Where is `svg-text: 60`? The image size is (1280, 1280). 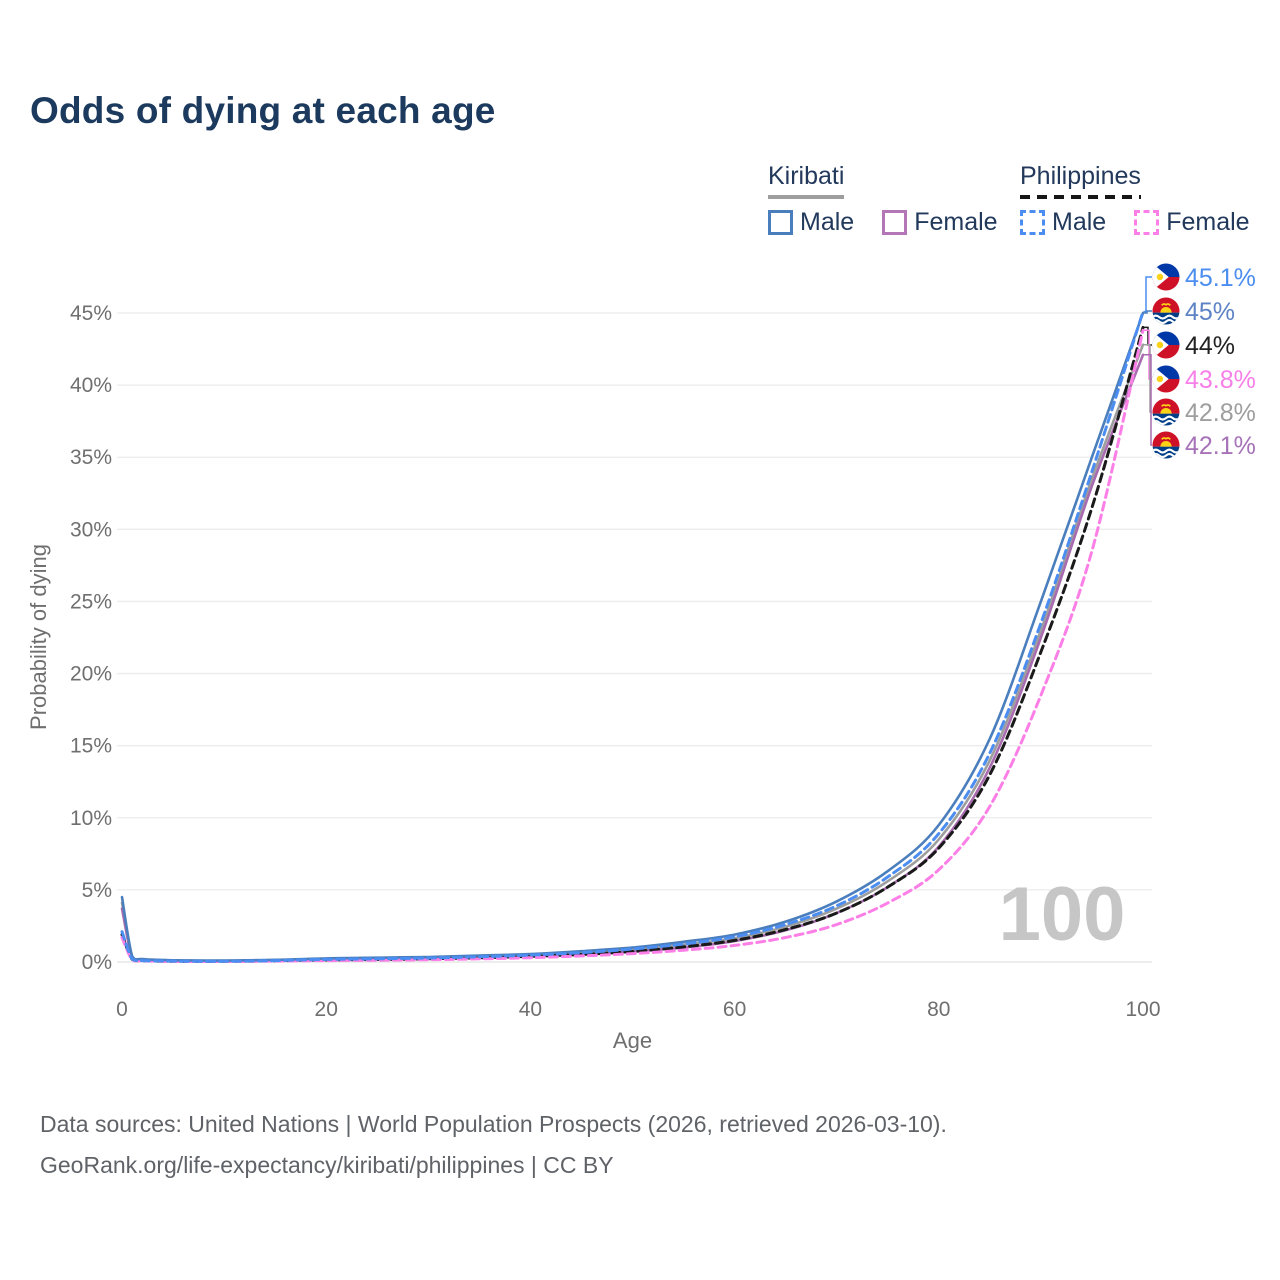 svg-text: 60 is located at coordinates (734, 1009).